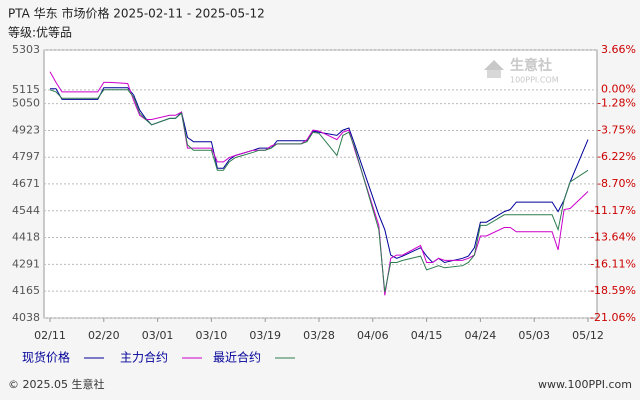 The height and width of the screenshot is (404, 640). I want to click on chart-subtitle: 等级:优等品, so click(40, 33).